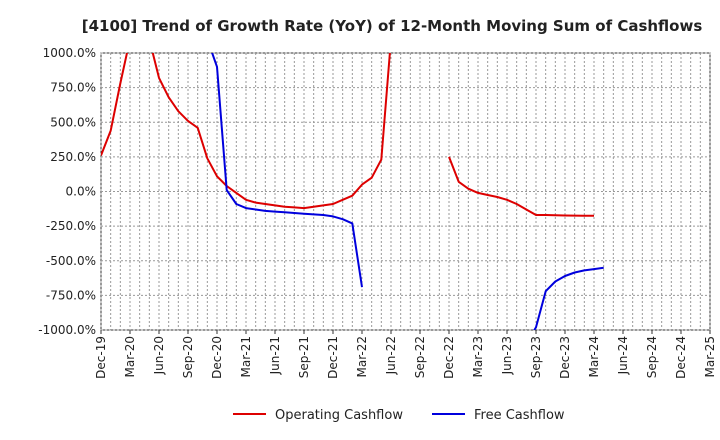 The height and width of the screenshot is (440, 720). I want to click on x-tick-label: Dec-22, so click(449, 357).